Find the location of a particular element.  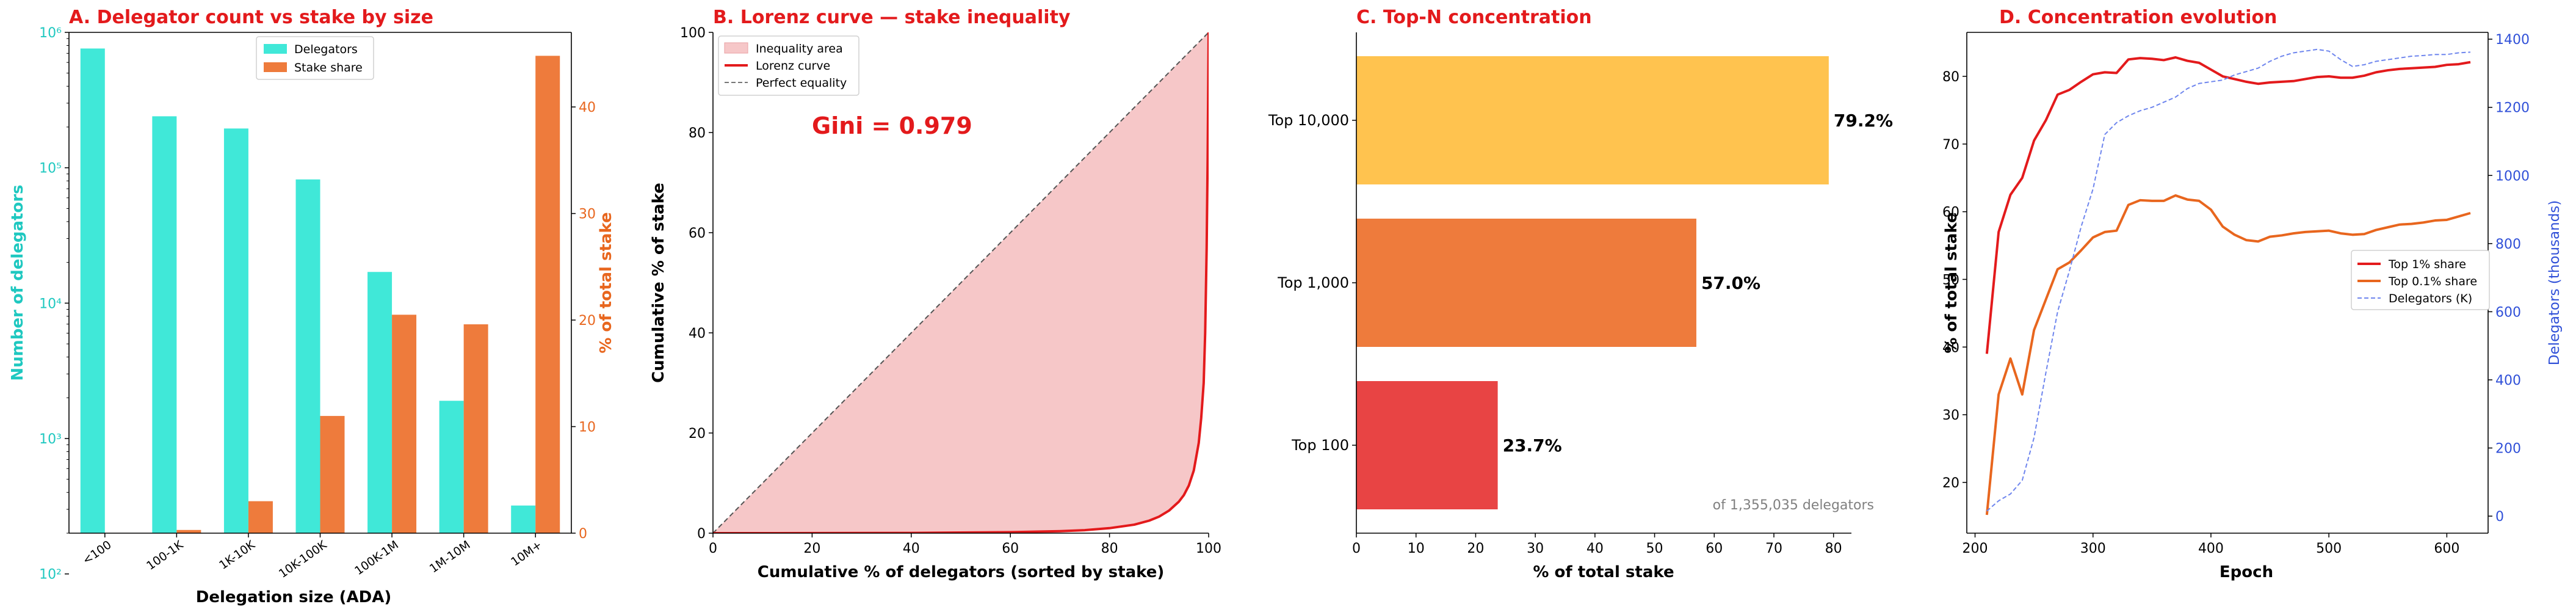

bar-value-label: 79.2% is located at coordinates (1863, 121).